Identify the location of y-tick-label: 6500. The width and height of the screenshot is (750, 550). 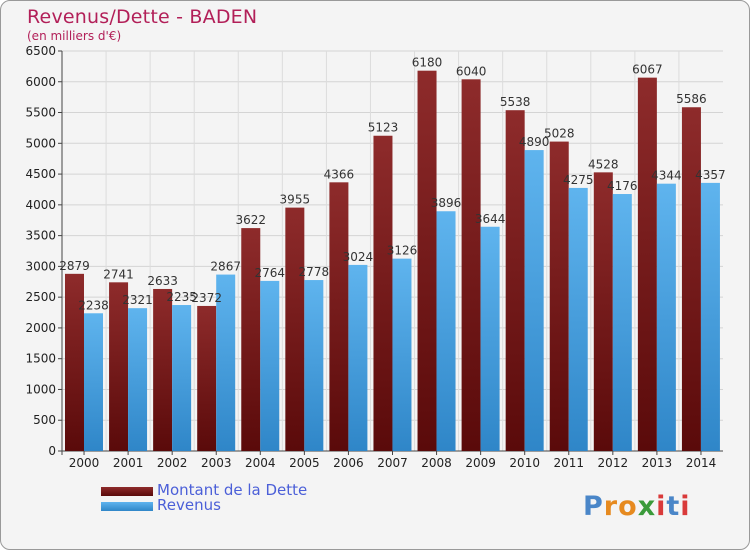
(40, 51).